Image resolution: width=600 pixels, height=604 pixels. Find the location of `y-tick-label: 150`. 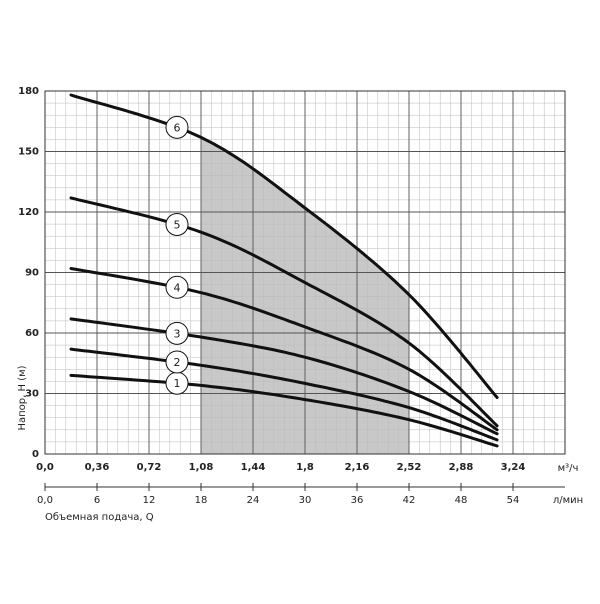

y-tick-label: 150 is located at coordinates (28, 152).